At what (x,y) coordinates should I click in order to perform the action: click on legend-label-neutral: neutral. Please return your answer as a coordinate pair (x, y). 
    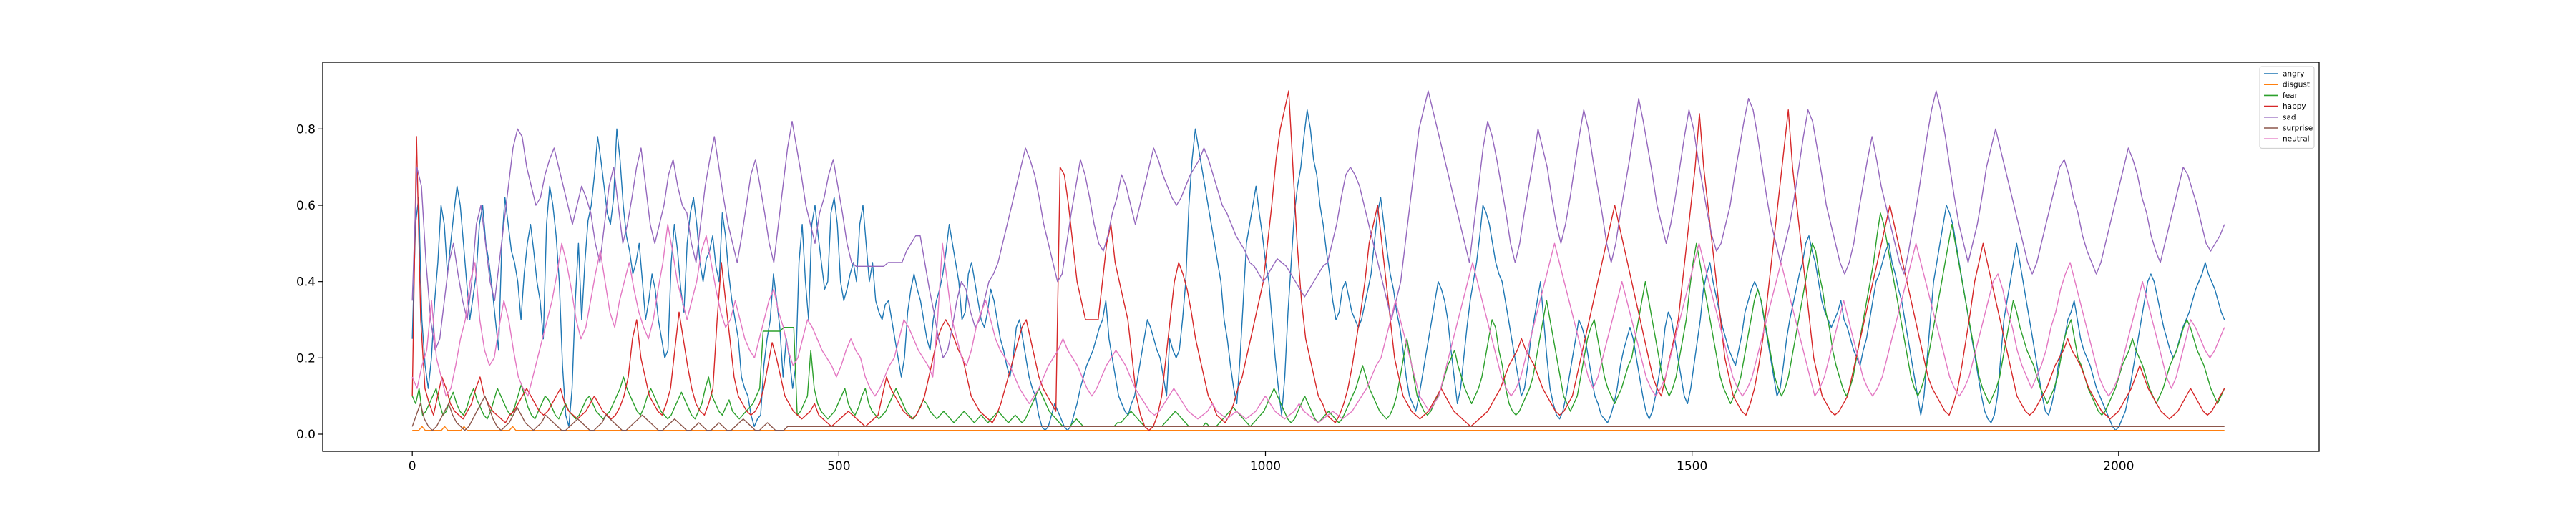
    Looking at the image, I should click on (2296, 139).